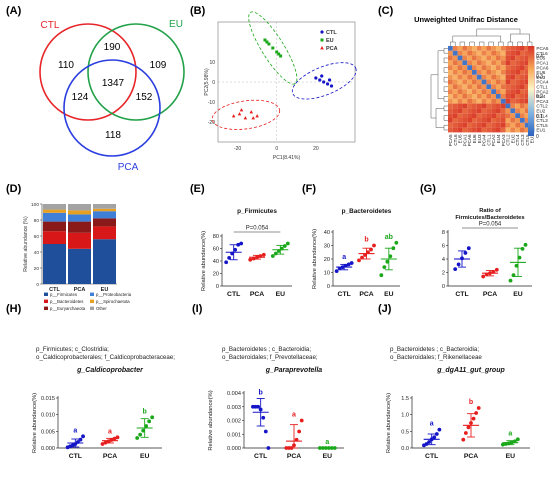  Describe the element at coordinates (112, 108) in the screenshot. I see `venn-circle-pca` at that location.